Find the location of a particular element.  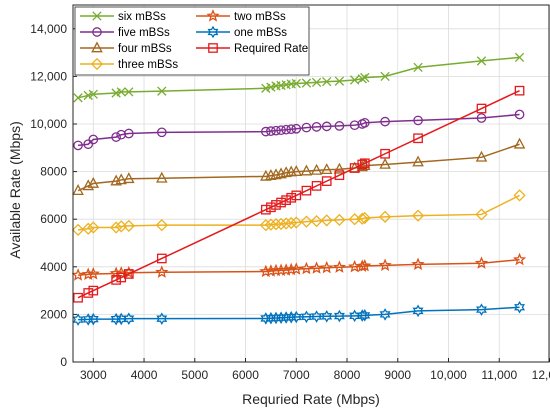

x-tick-label: 6000 is located at coordinates (245, 375).